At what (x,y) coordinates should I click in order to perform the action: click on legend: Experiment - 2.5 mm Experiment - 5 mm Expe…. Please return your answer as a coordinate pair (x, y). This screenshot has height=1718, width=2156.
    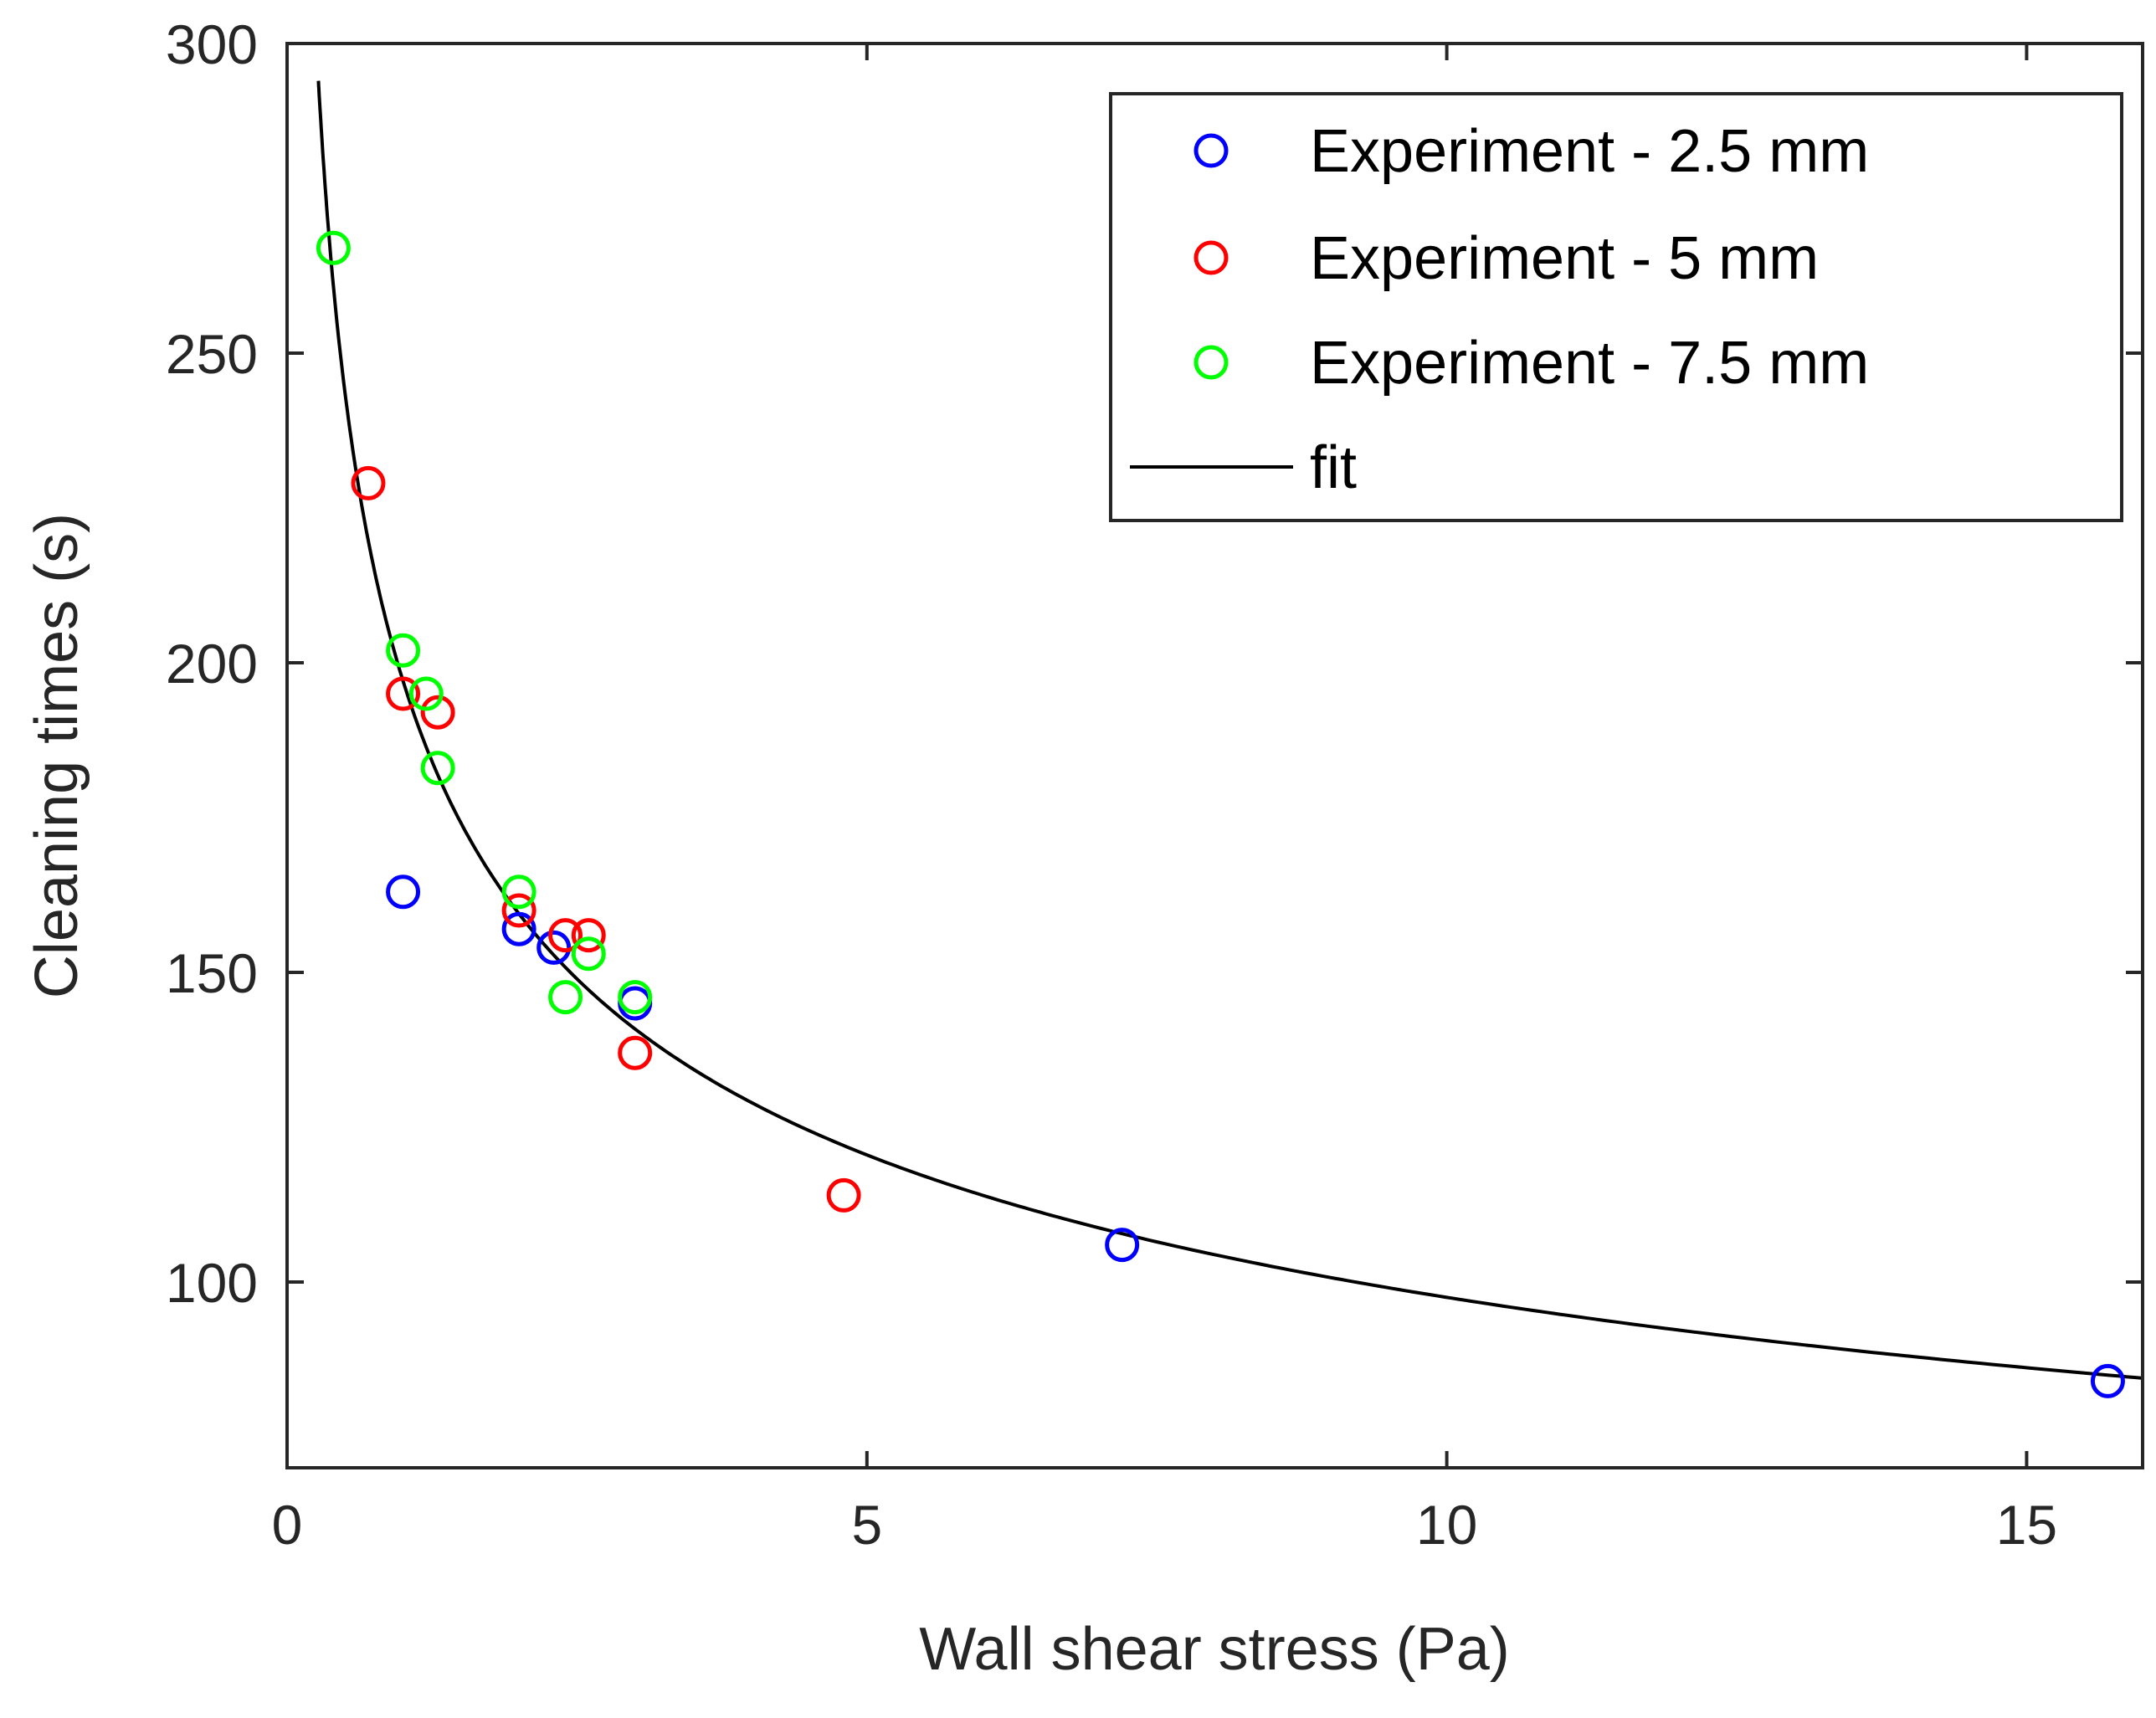
    Looking at the image, I should click on (1616, 307).